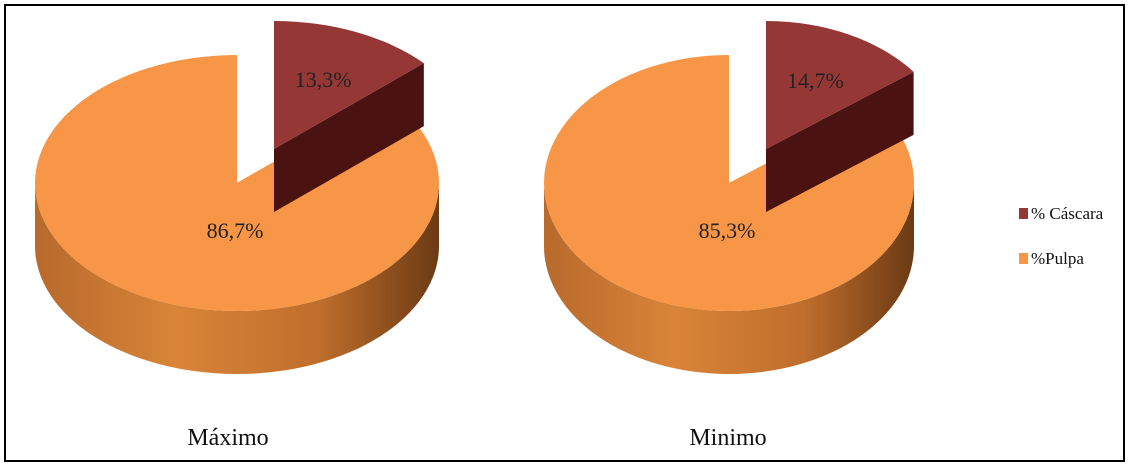 The width and height of the screenshot is (1131, 468). I want to click on pie-caption-maximo: Máximo, so click(227, 438).